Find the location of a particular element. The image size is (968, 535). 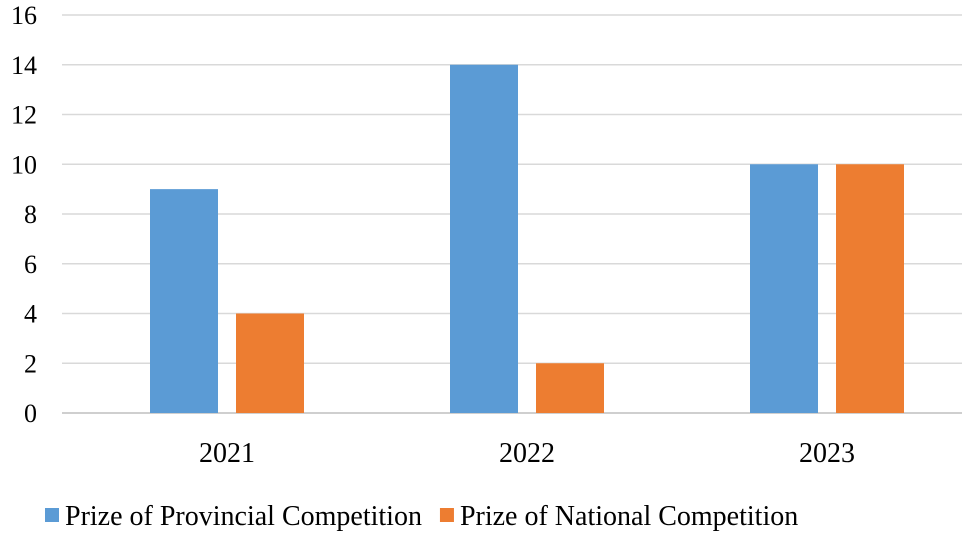

bar-national-2022 is located at coordinates (570, 388).